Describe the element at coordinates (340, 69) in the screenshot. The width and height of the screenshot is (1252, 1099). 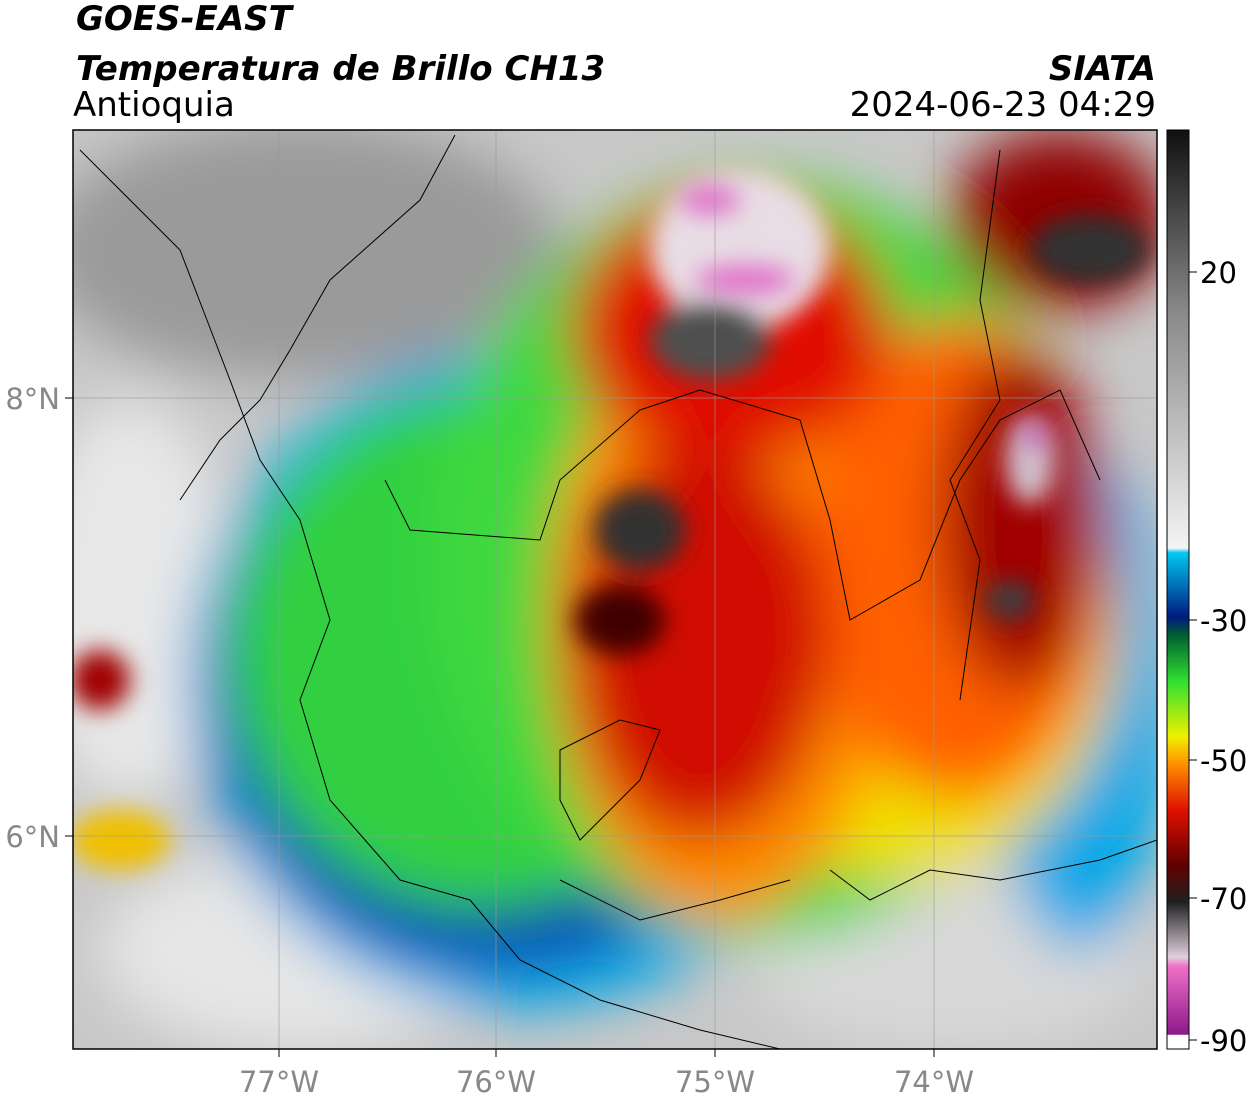
I see `subtitle: Temperatura de Brillo CH13` at that location.